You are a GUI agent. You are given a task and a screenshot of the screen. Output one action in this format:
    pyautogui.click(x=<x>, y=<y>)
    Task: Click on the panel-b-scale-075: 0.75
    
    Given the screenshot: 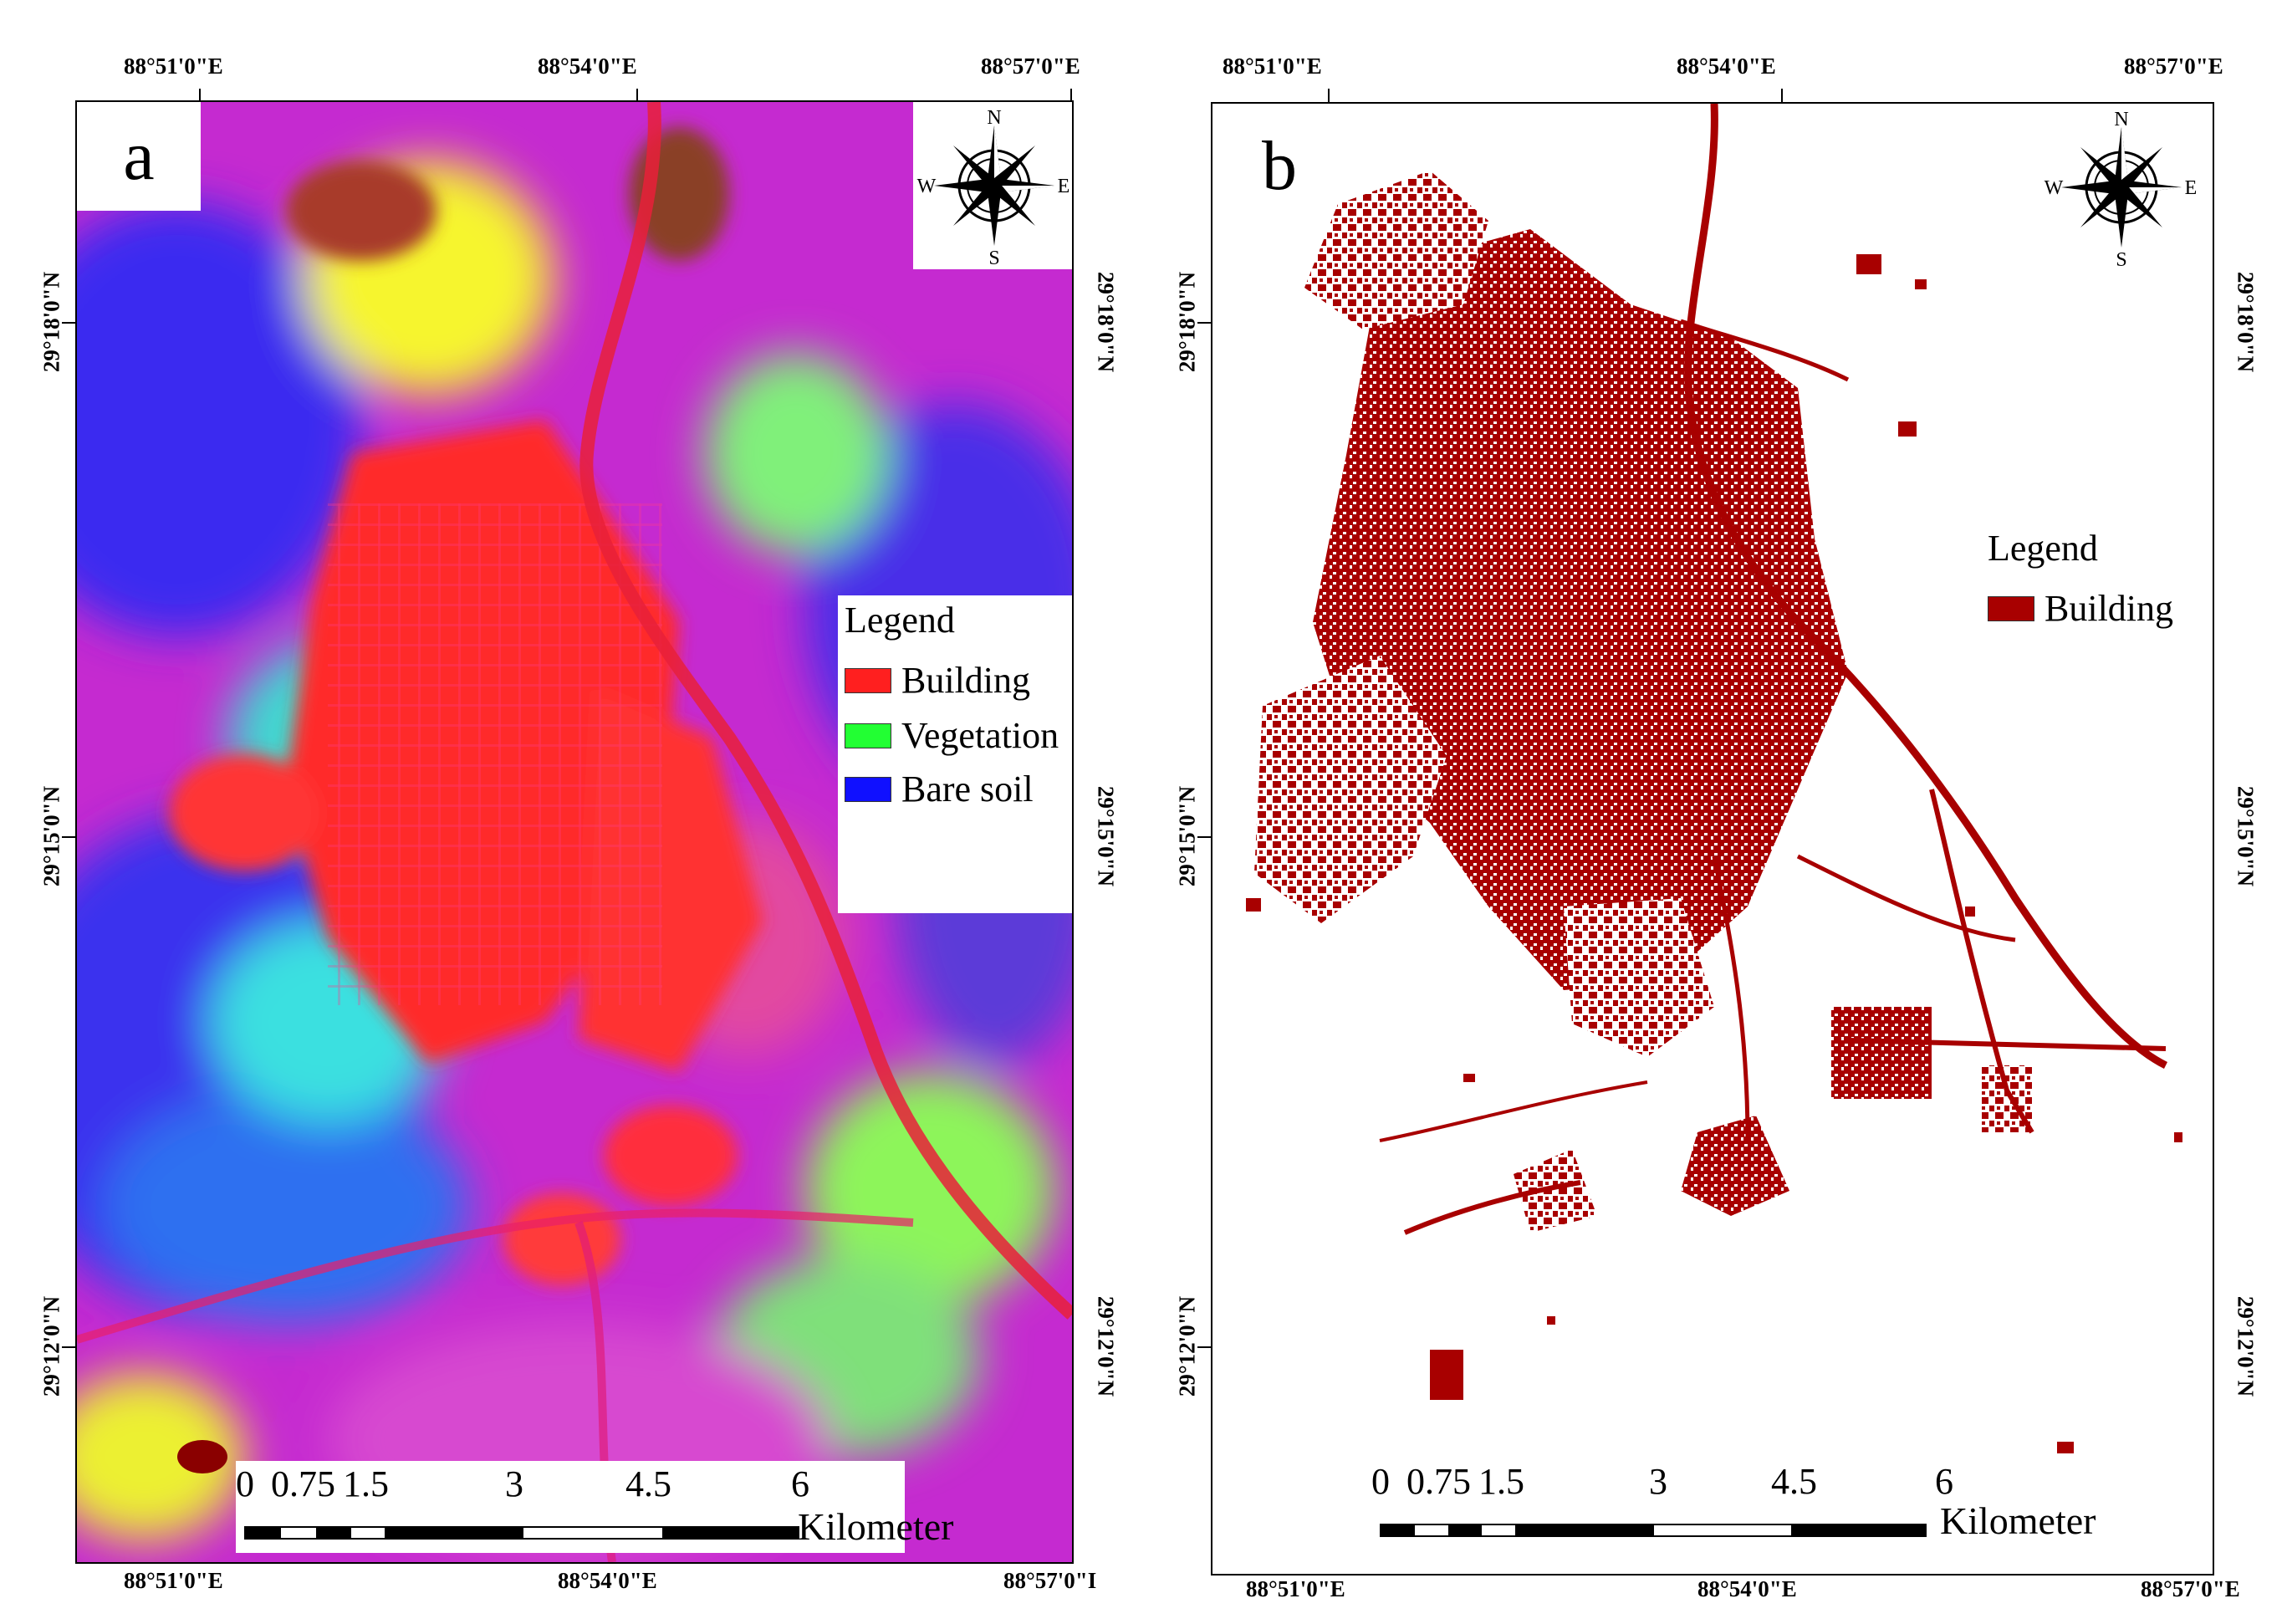 What is the action you would take?
    pyautogui.click(x=1438, y=1481)
    